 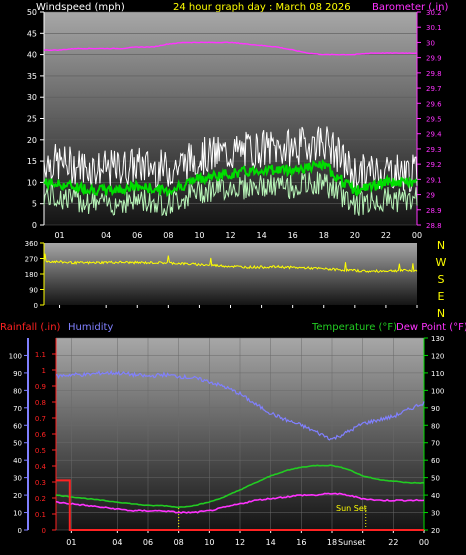 I want to click on x-tick-label: 20, so click(x=355, y=235).